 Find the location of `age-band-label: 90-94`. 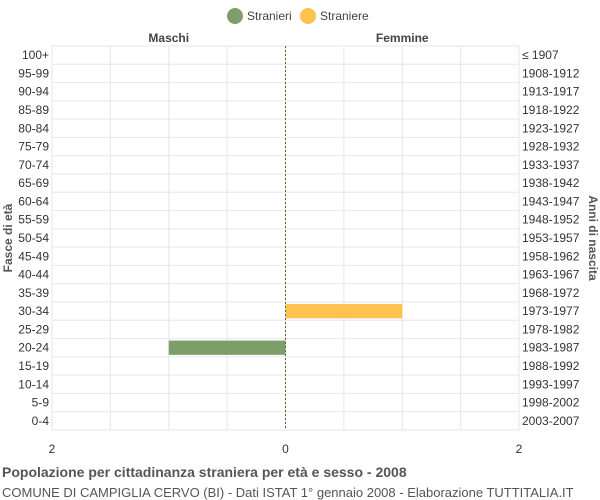

age-band-label: 90-94 is located at coordinates (33, 92).